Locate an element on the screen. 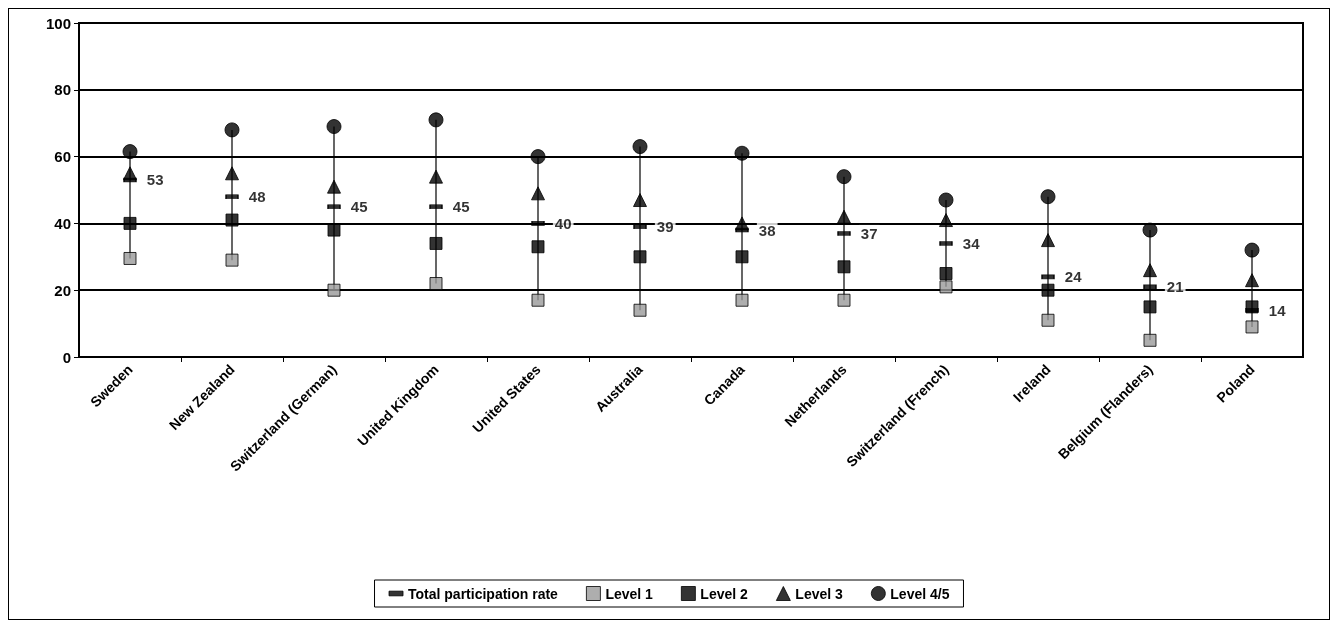  data-label: 14 is located at coordinates (1277, 310).